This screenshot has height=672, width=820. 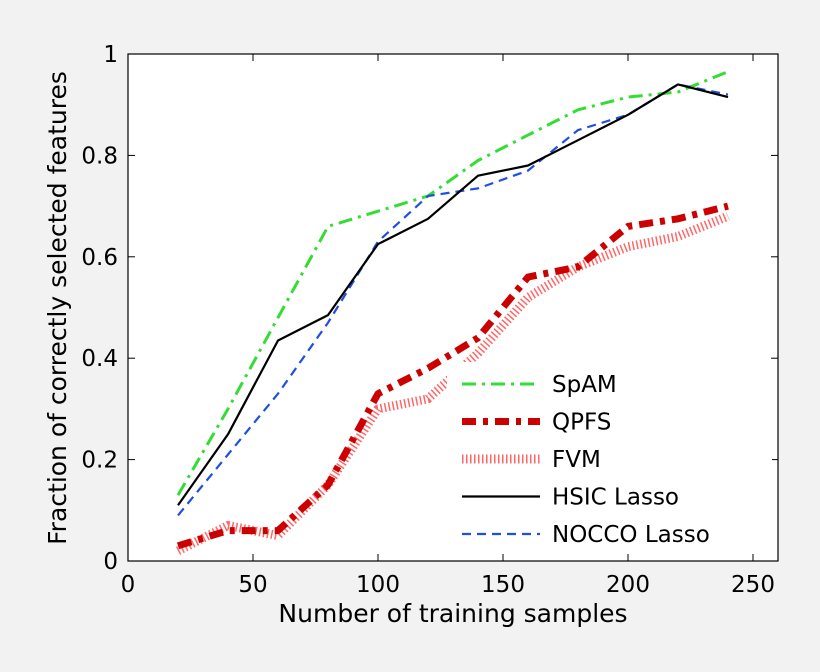 I want to click on y-tick-label: 0, so click(x=110, y=562).